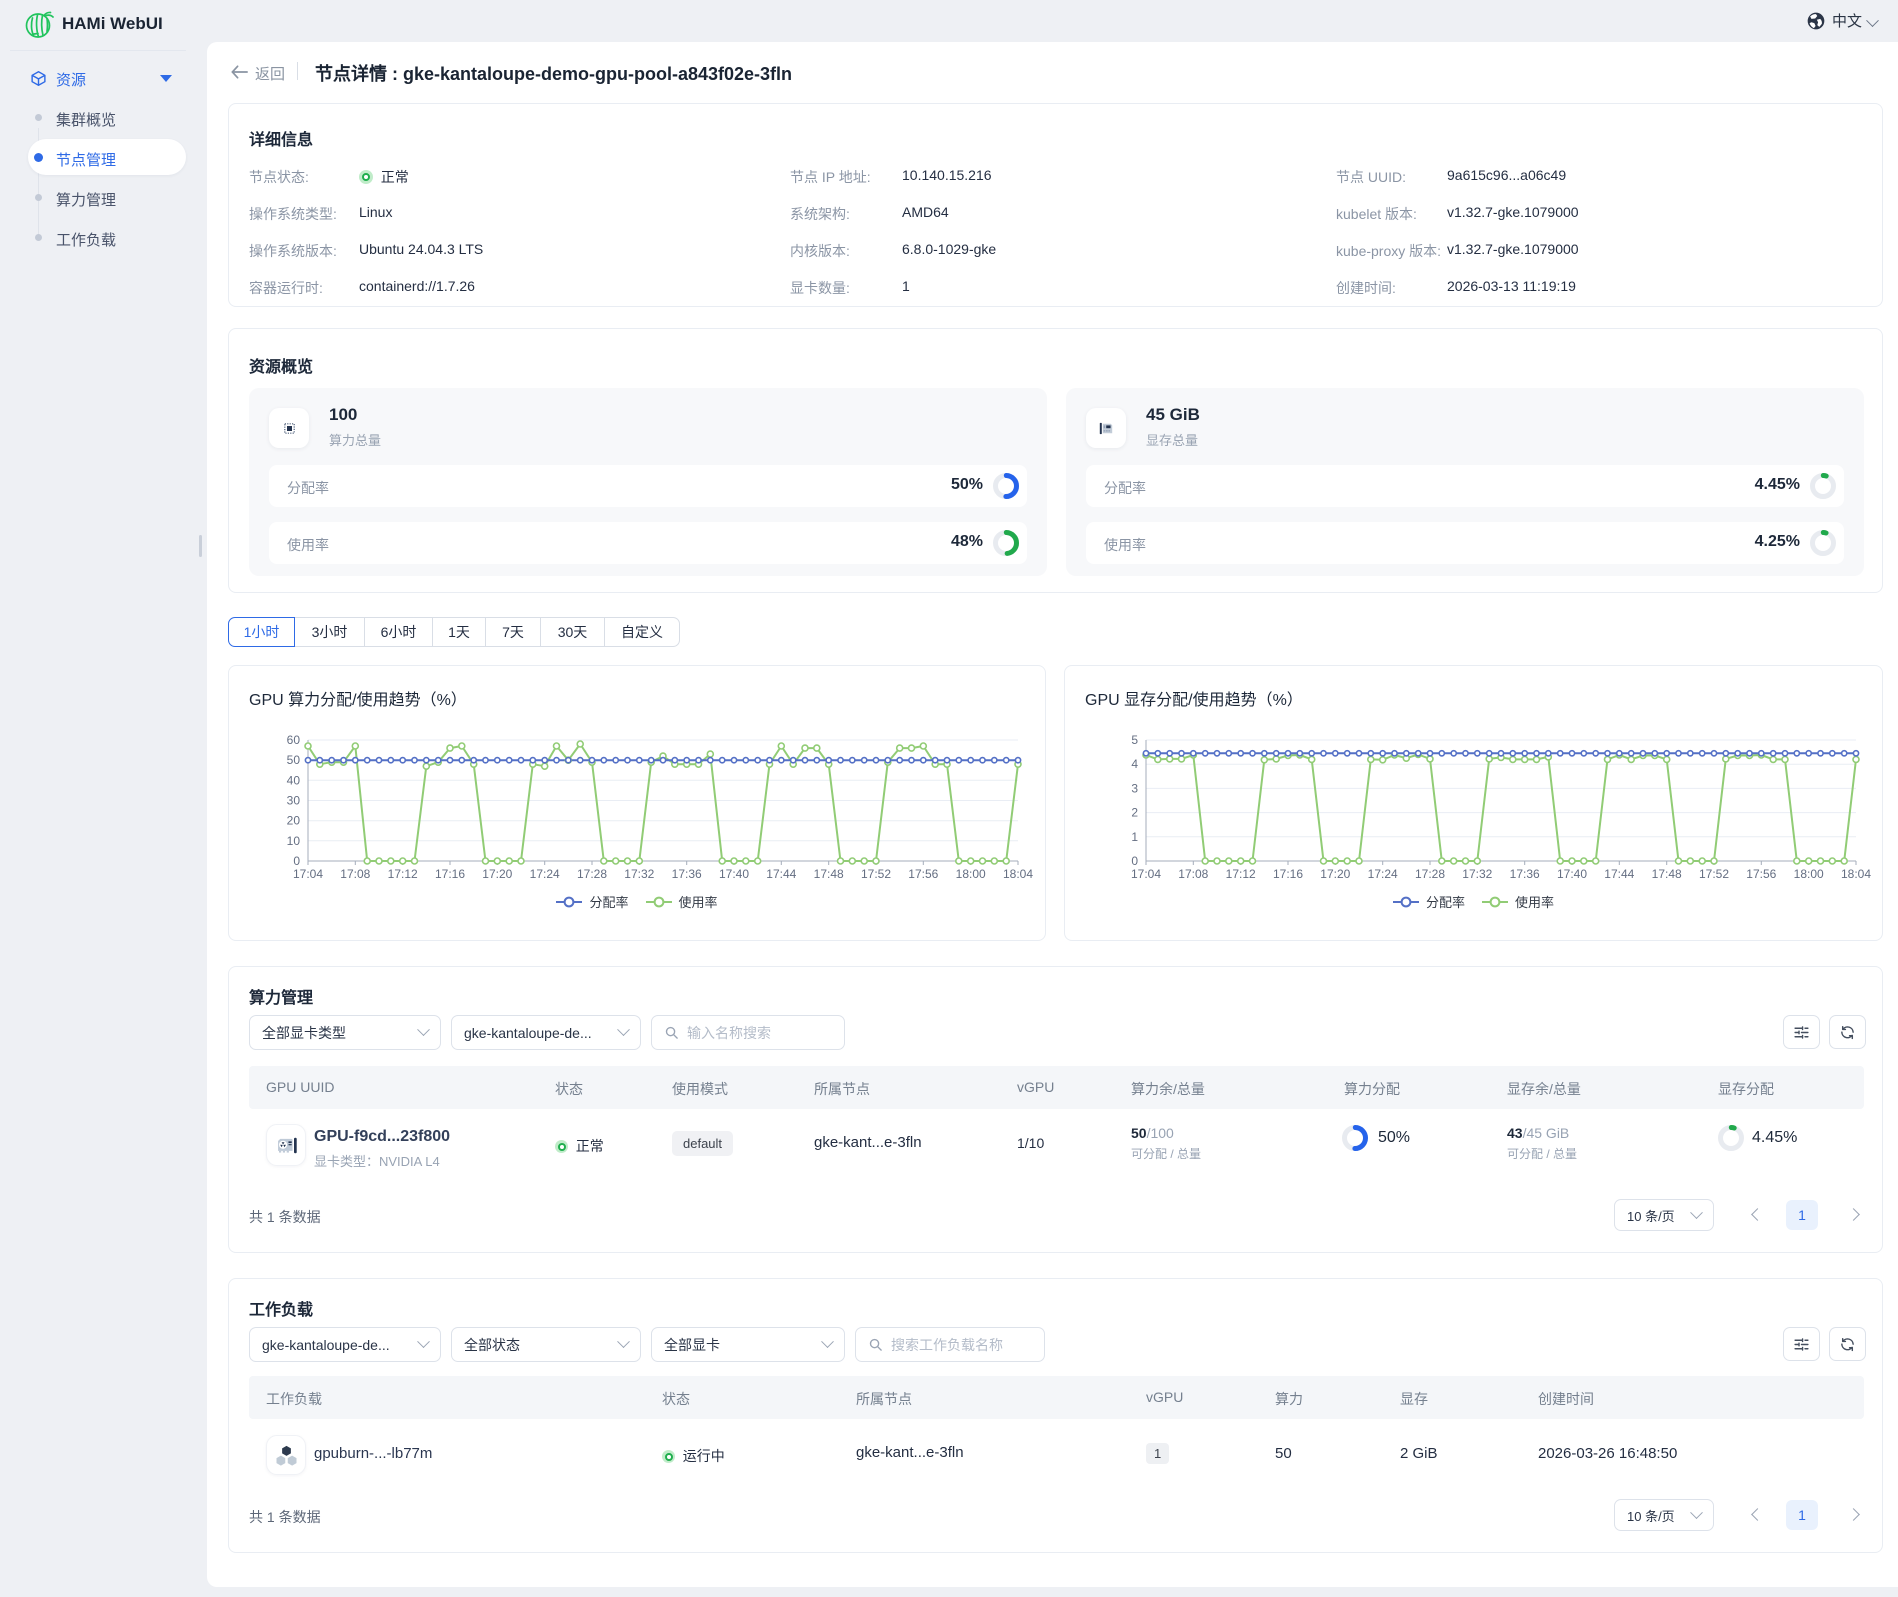 This screenshot has width=1898, height=1597. I want to click on svg-text: 4, so click(1134, 764).